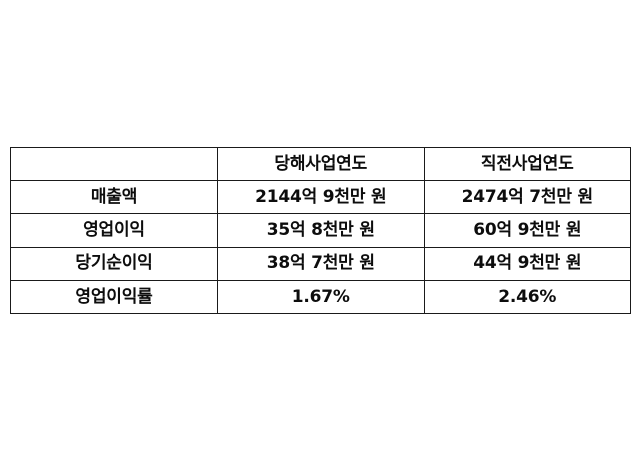  I want to click on row-label-revenue: 매출액, so click(114, 197).